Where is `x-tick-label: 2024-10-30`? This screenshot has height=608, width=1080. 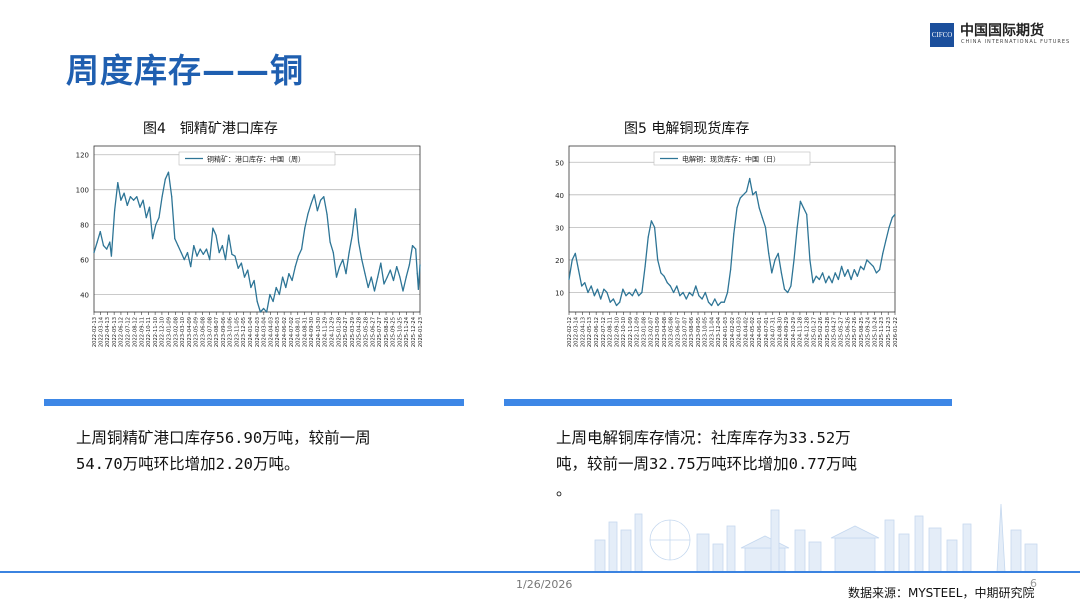
x-tick-label: 2024-10-30 is located at coordinates (319, 332).